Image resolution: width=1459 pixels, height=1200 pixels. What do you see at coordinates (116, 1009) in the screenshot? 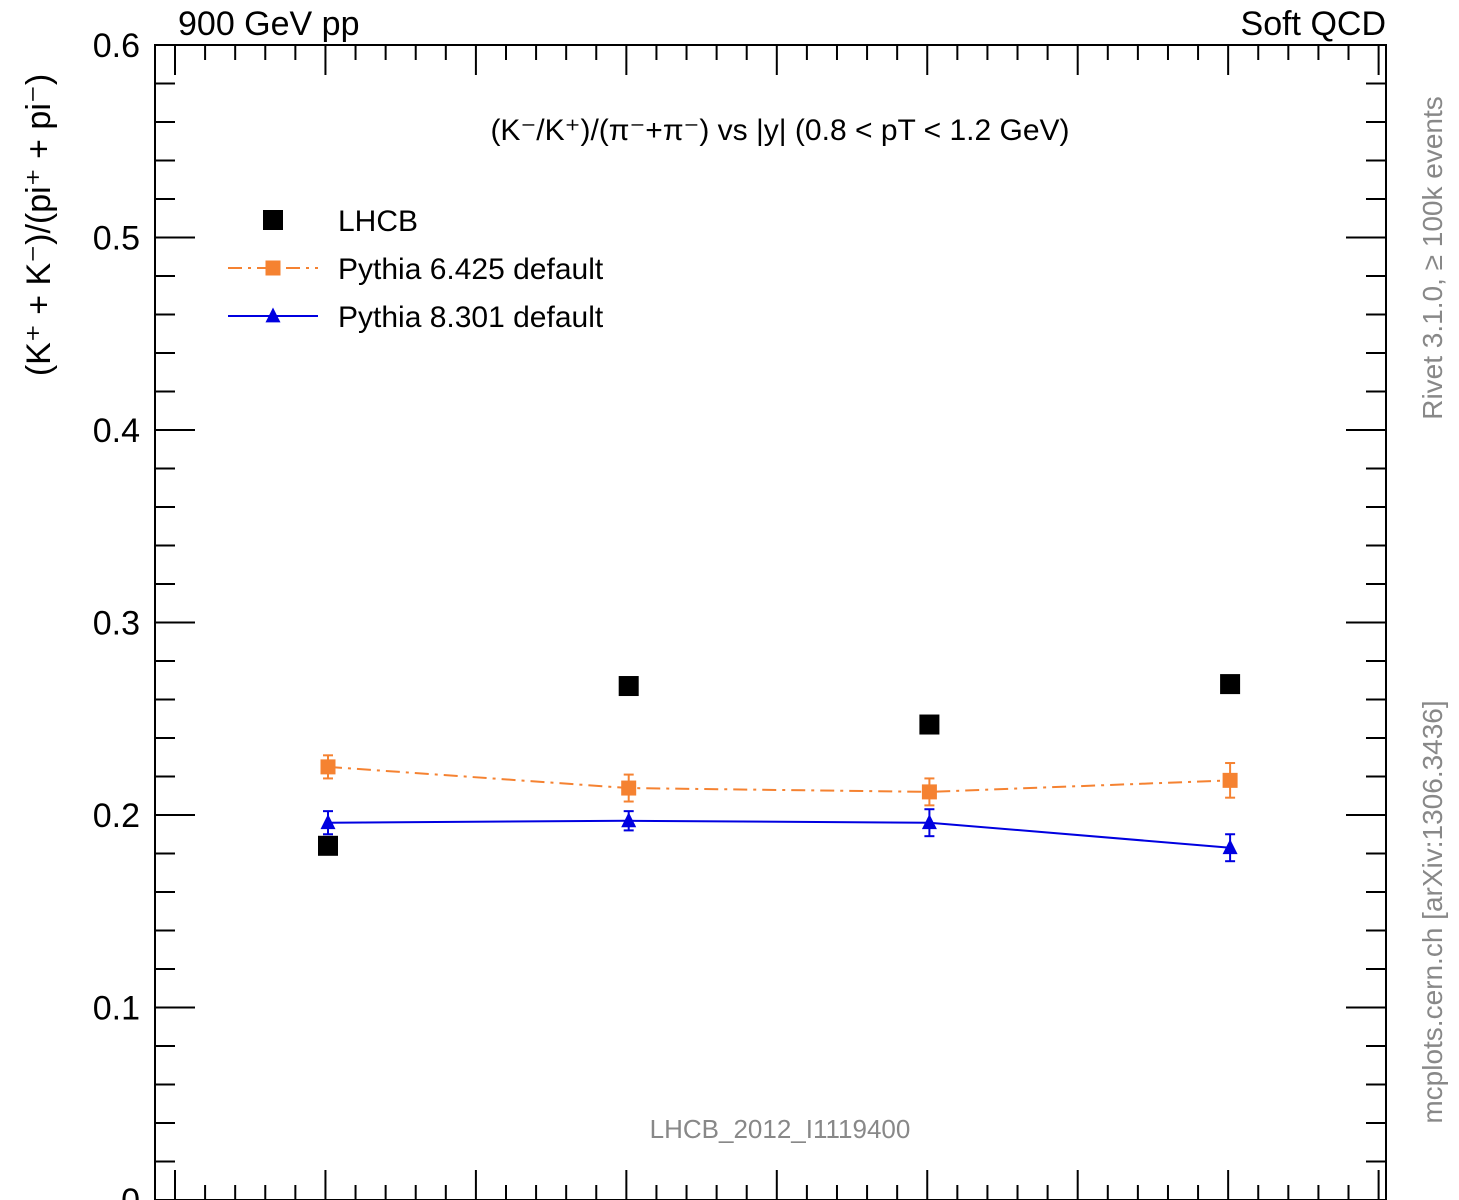
I see `y-tick-label: 0.1` at bounding box center [116, 1009].